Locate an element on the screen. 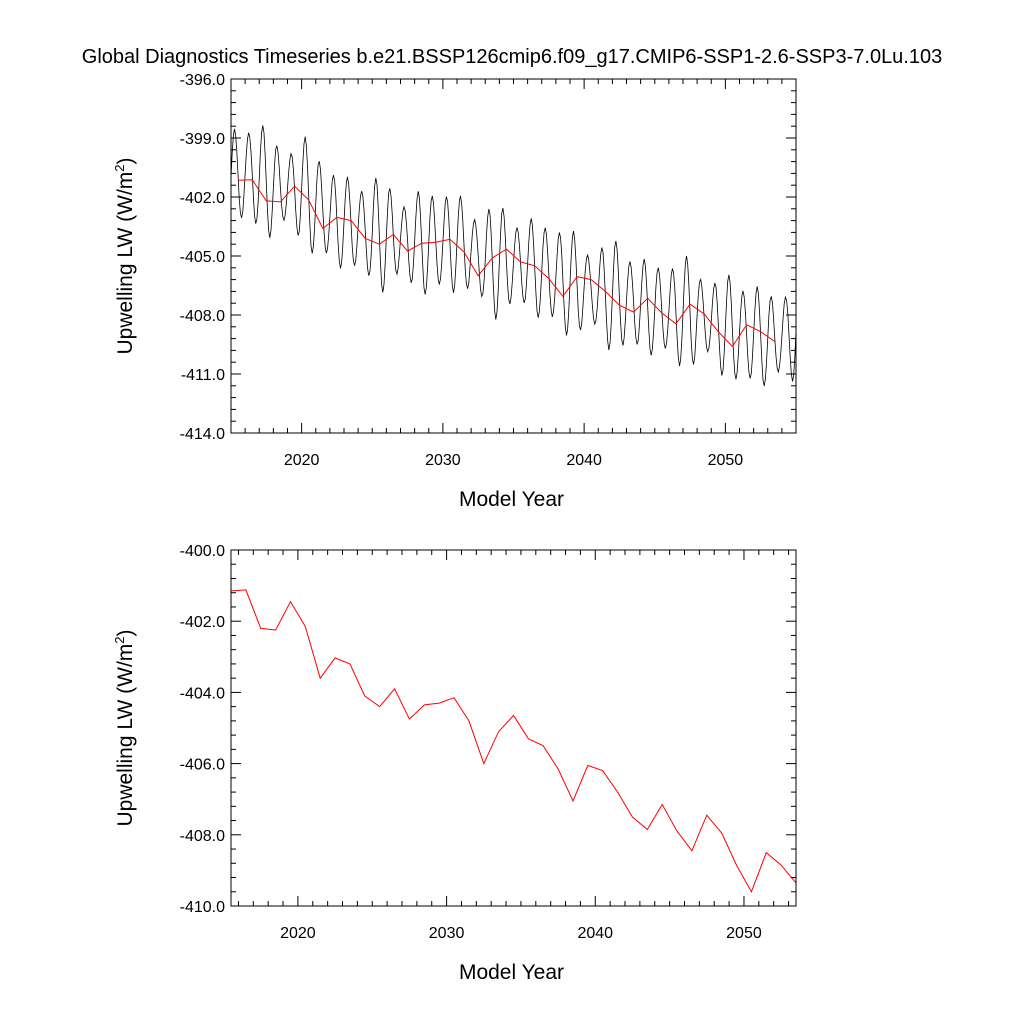 The height and width of the screenshot is (1024, 1024). annual-mean-series-line is located at coordinates (507, 263).